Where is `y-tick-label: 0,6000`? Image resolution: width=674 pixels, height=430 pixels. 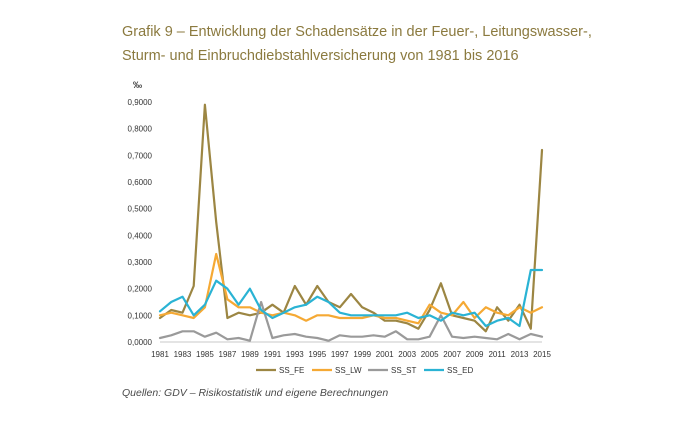
y-tick-label: 0,6000 is located at coordinates (140, 182).